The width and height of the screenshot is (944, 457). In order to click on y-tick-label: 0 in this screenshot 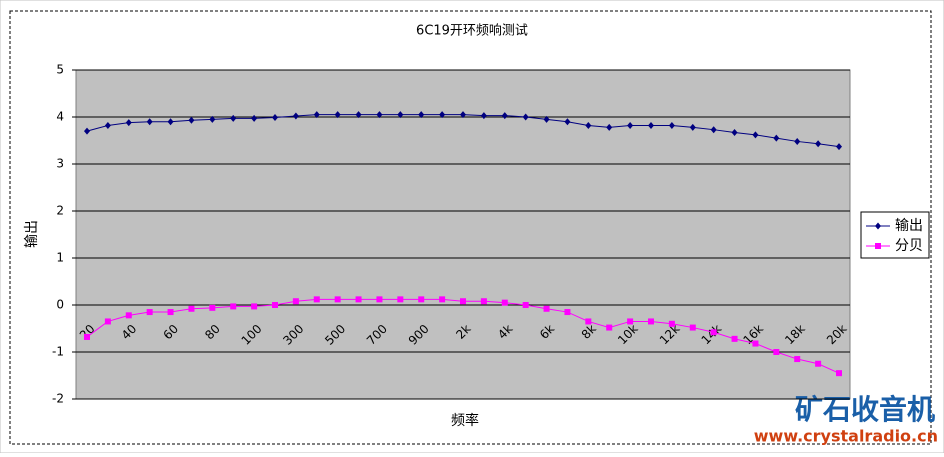, I will do `click(60, 305)`.